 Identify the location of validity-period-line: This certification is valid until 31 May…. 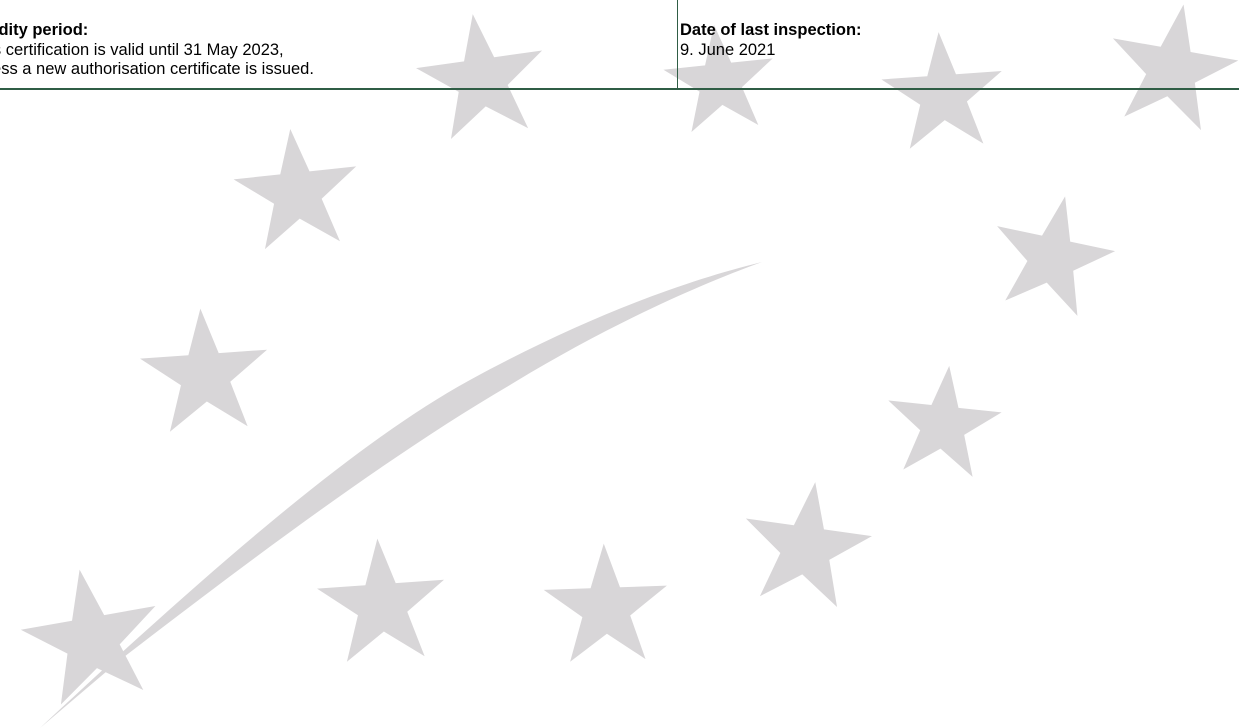
(142, 50).